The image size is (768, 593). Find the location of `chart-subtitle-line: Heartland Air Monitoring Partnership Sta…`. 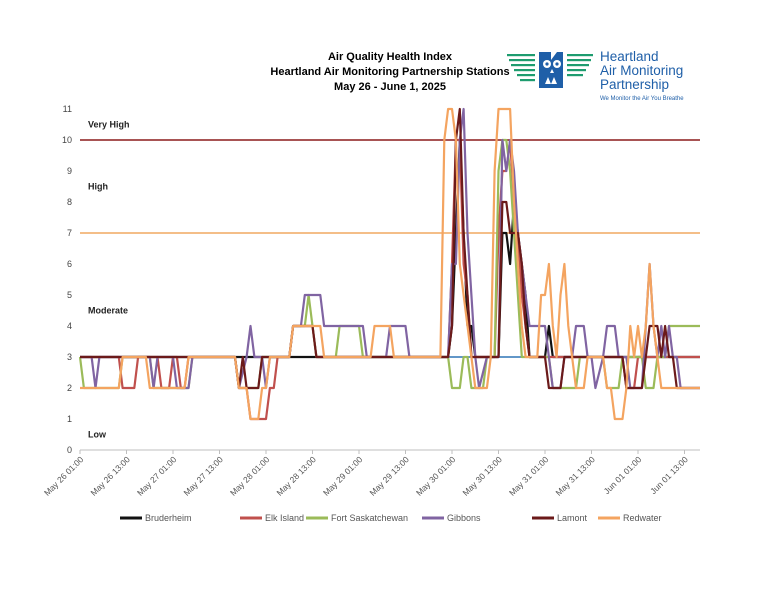

chart-subtitle-line: Heartland Air Monitoring Partnership Sta… is located at coordinates (390, 72).